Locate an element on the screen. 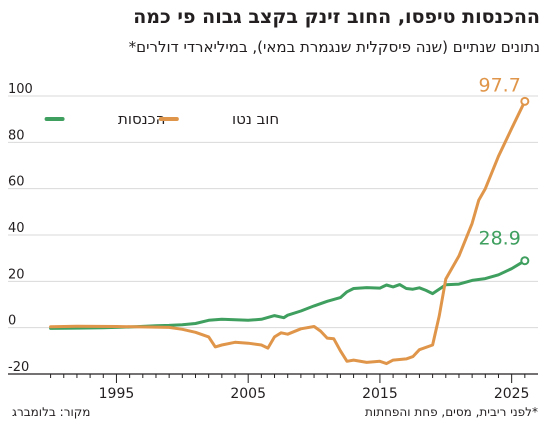 The width and height of the screenshot is (550, 440). x-tick-label: 2005 is located at coordinates (248, 394).